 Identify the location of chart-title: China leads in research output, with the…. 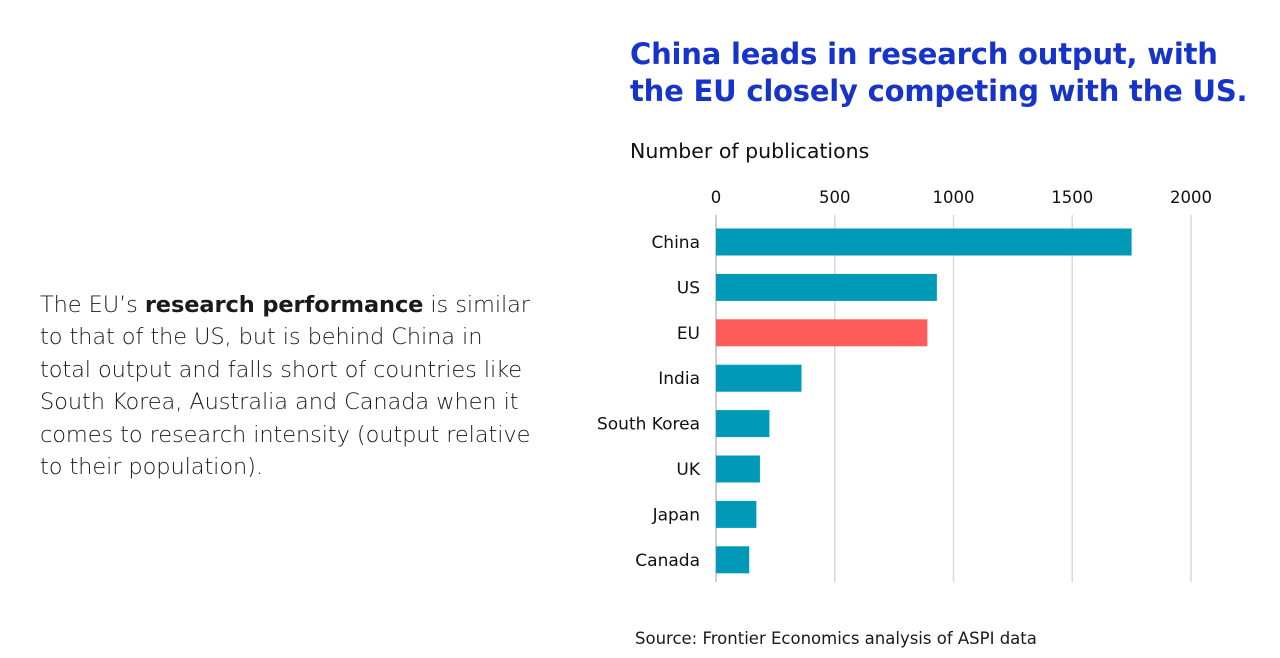
(939, 72).